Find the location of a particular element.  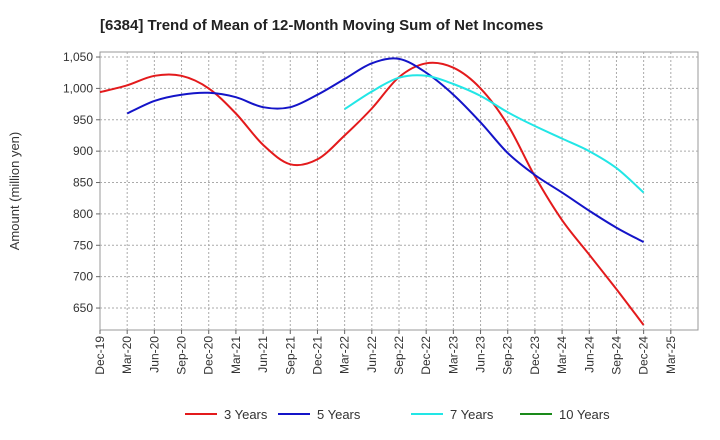

y-tick-label: 950 is located at coordinates (83, 120).